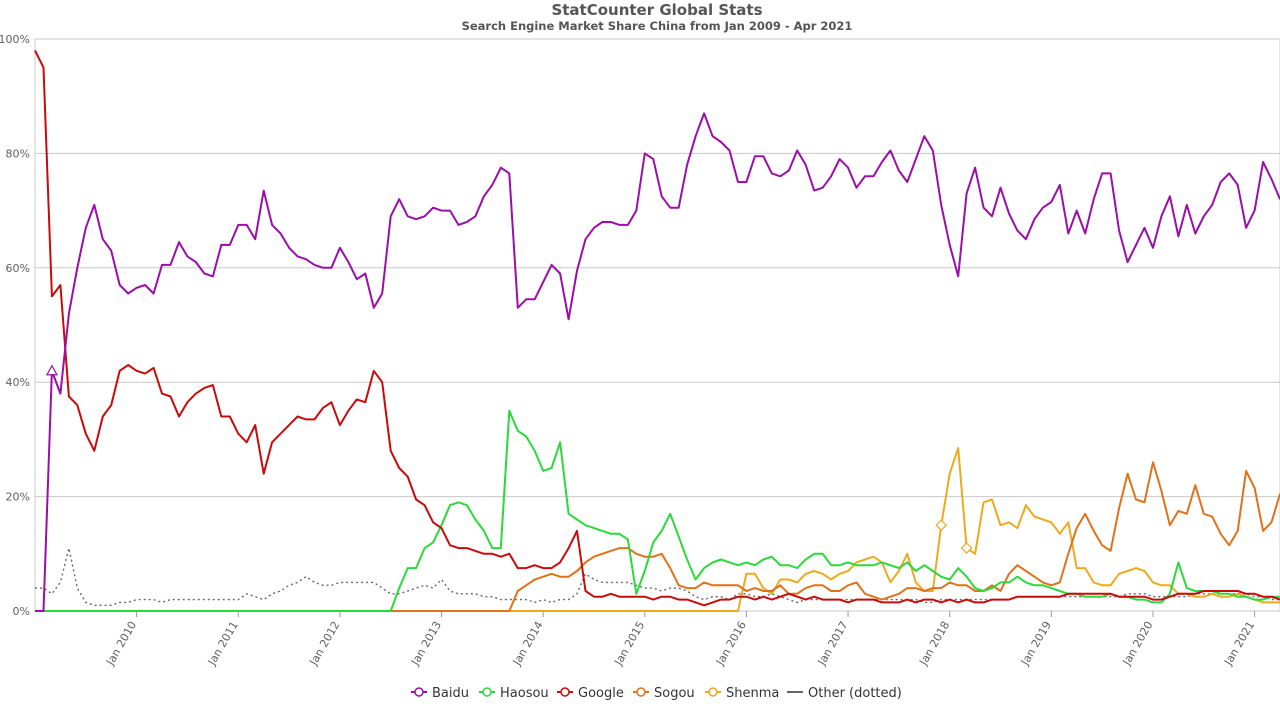  I want to click on legend-item-baidu: Baidu, so click(440, 693).